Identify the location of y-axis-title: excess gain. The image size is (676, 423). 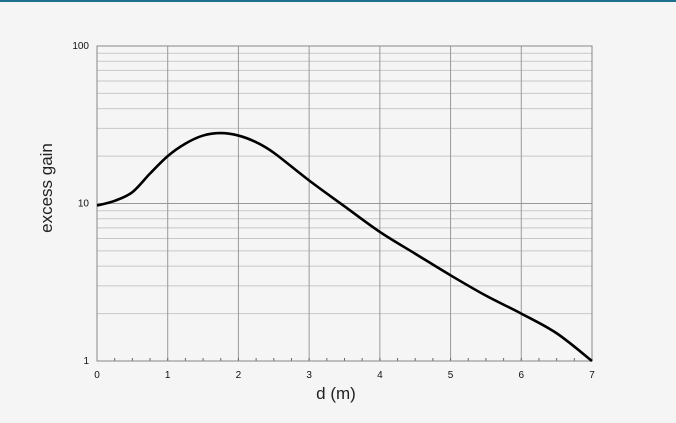
(46, 188).